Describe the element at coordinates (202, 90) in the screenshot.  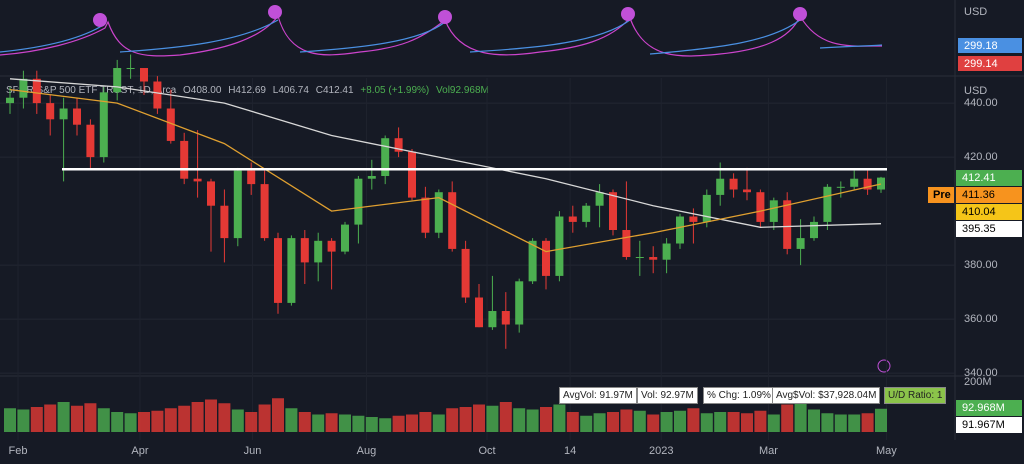
I see `legend-open: O408.00` at that location.